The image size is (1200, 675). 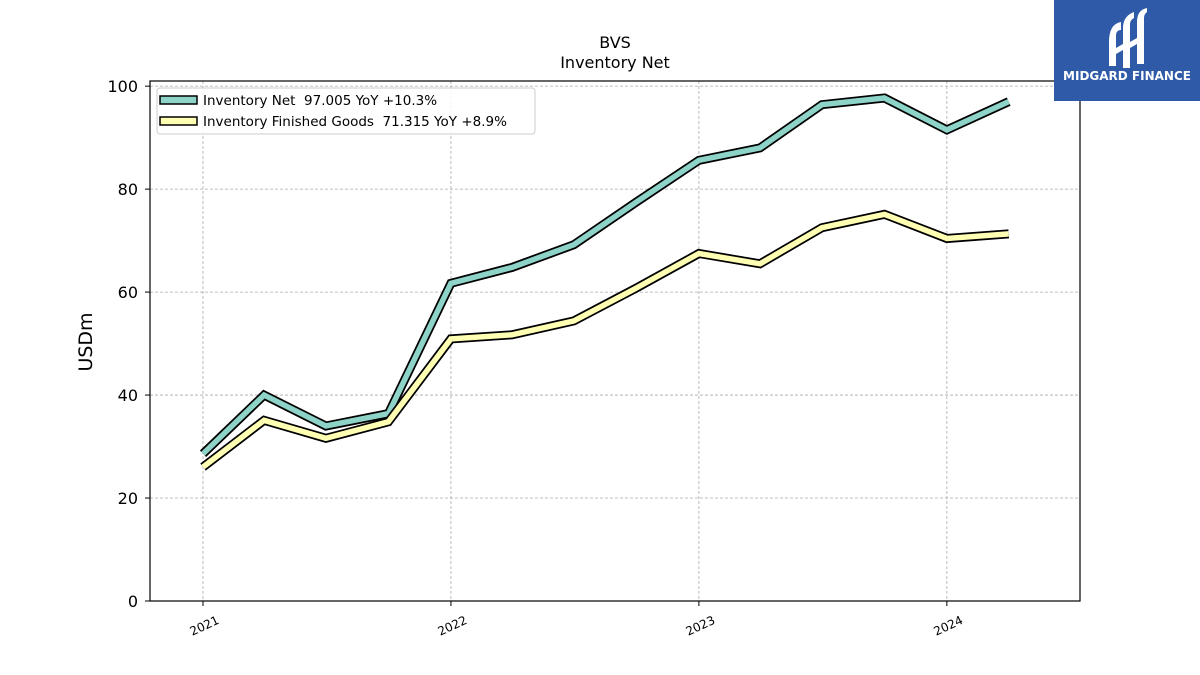 I want to click on y-tick-label: 40, so click(x=128, y=395).